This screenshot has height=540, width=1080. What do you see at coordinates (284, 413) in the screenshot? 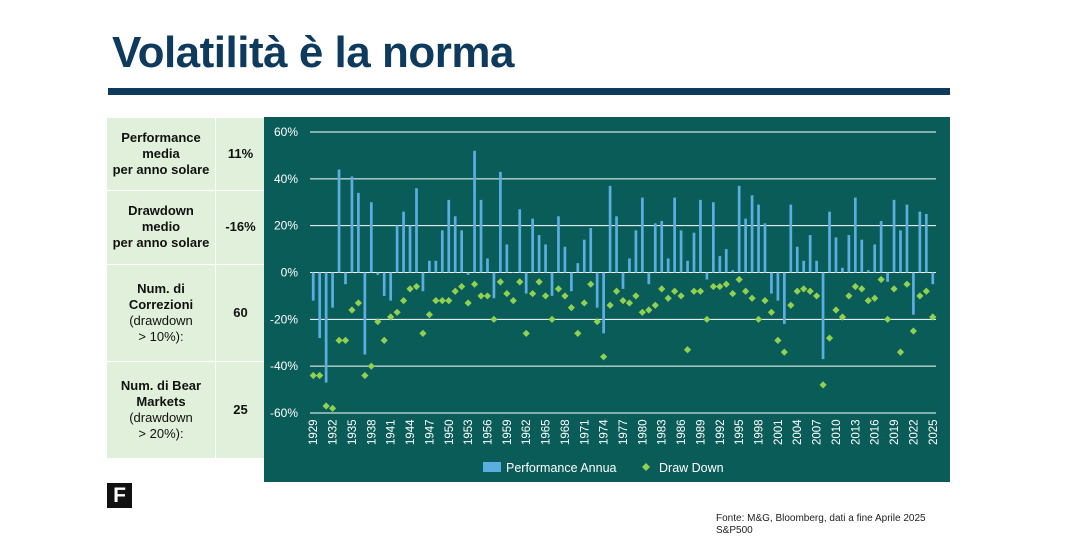
I see `y-tick-label: -60%` at bounding box center [284, 413].